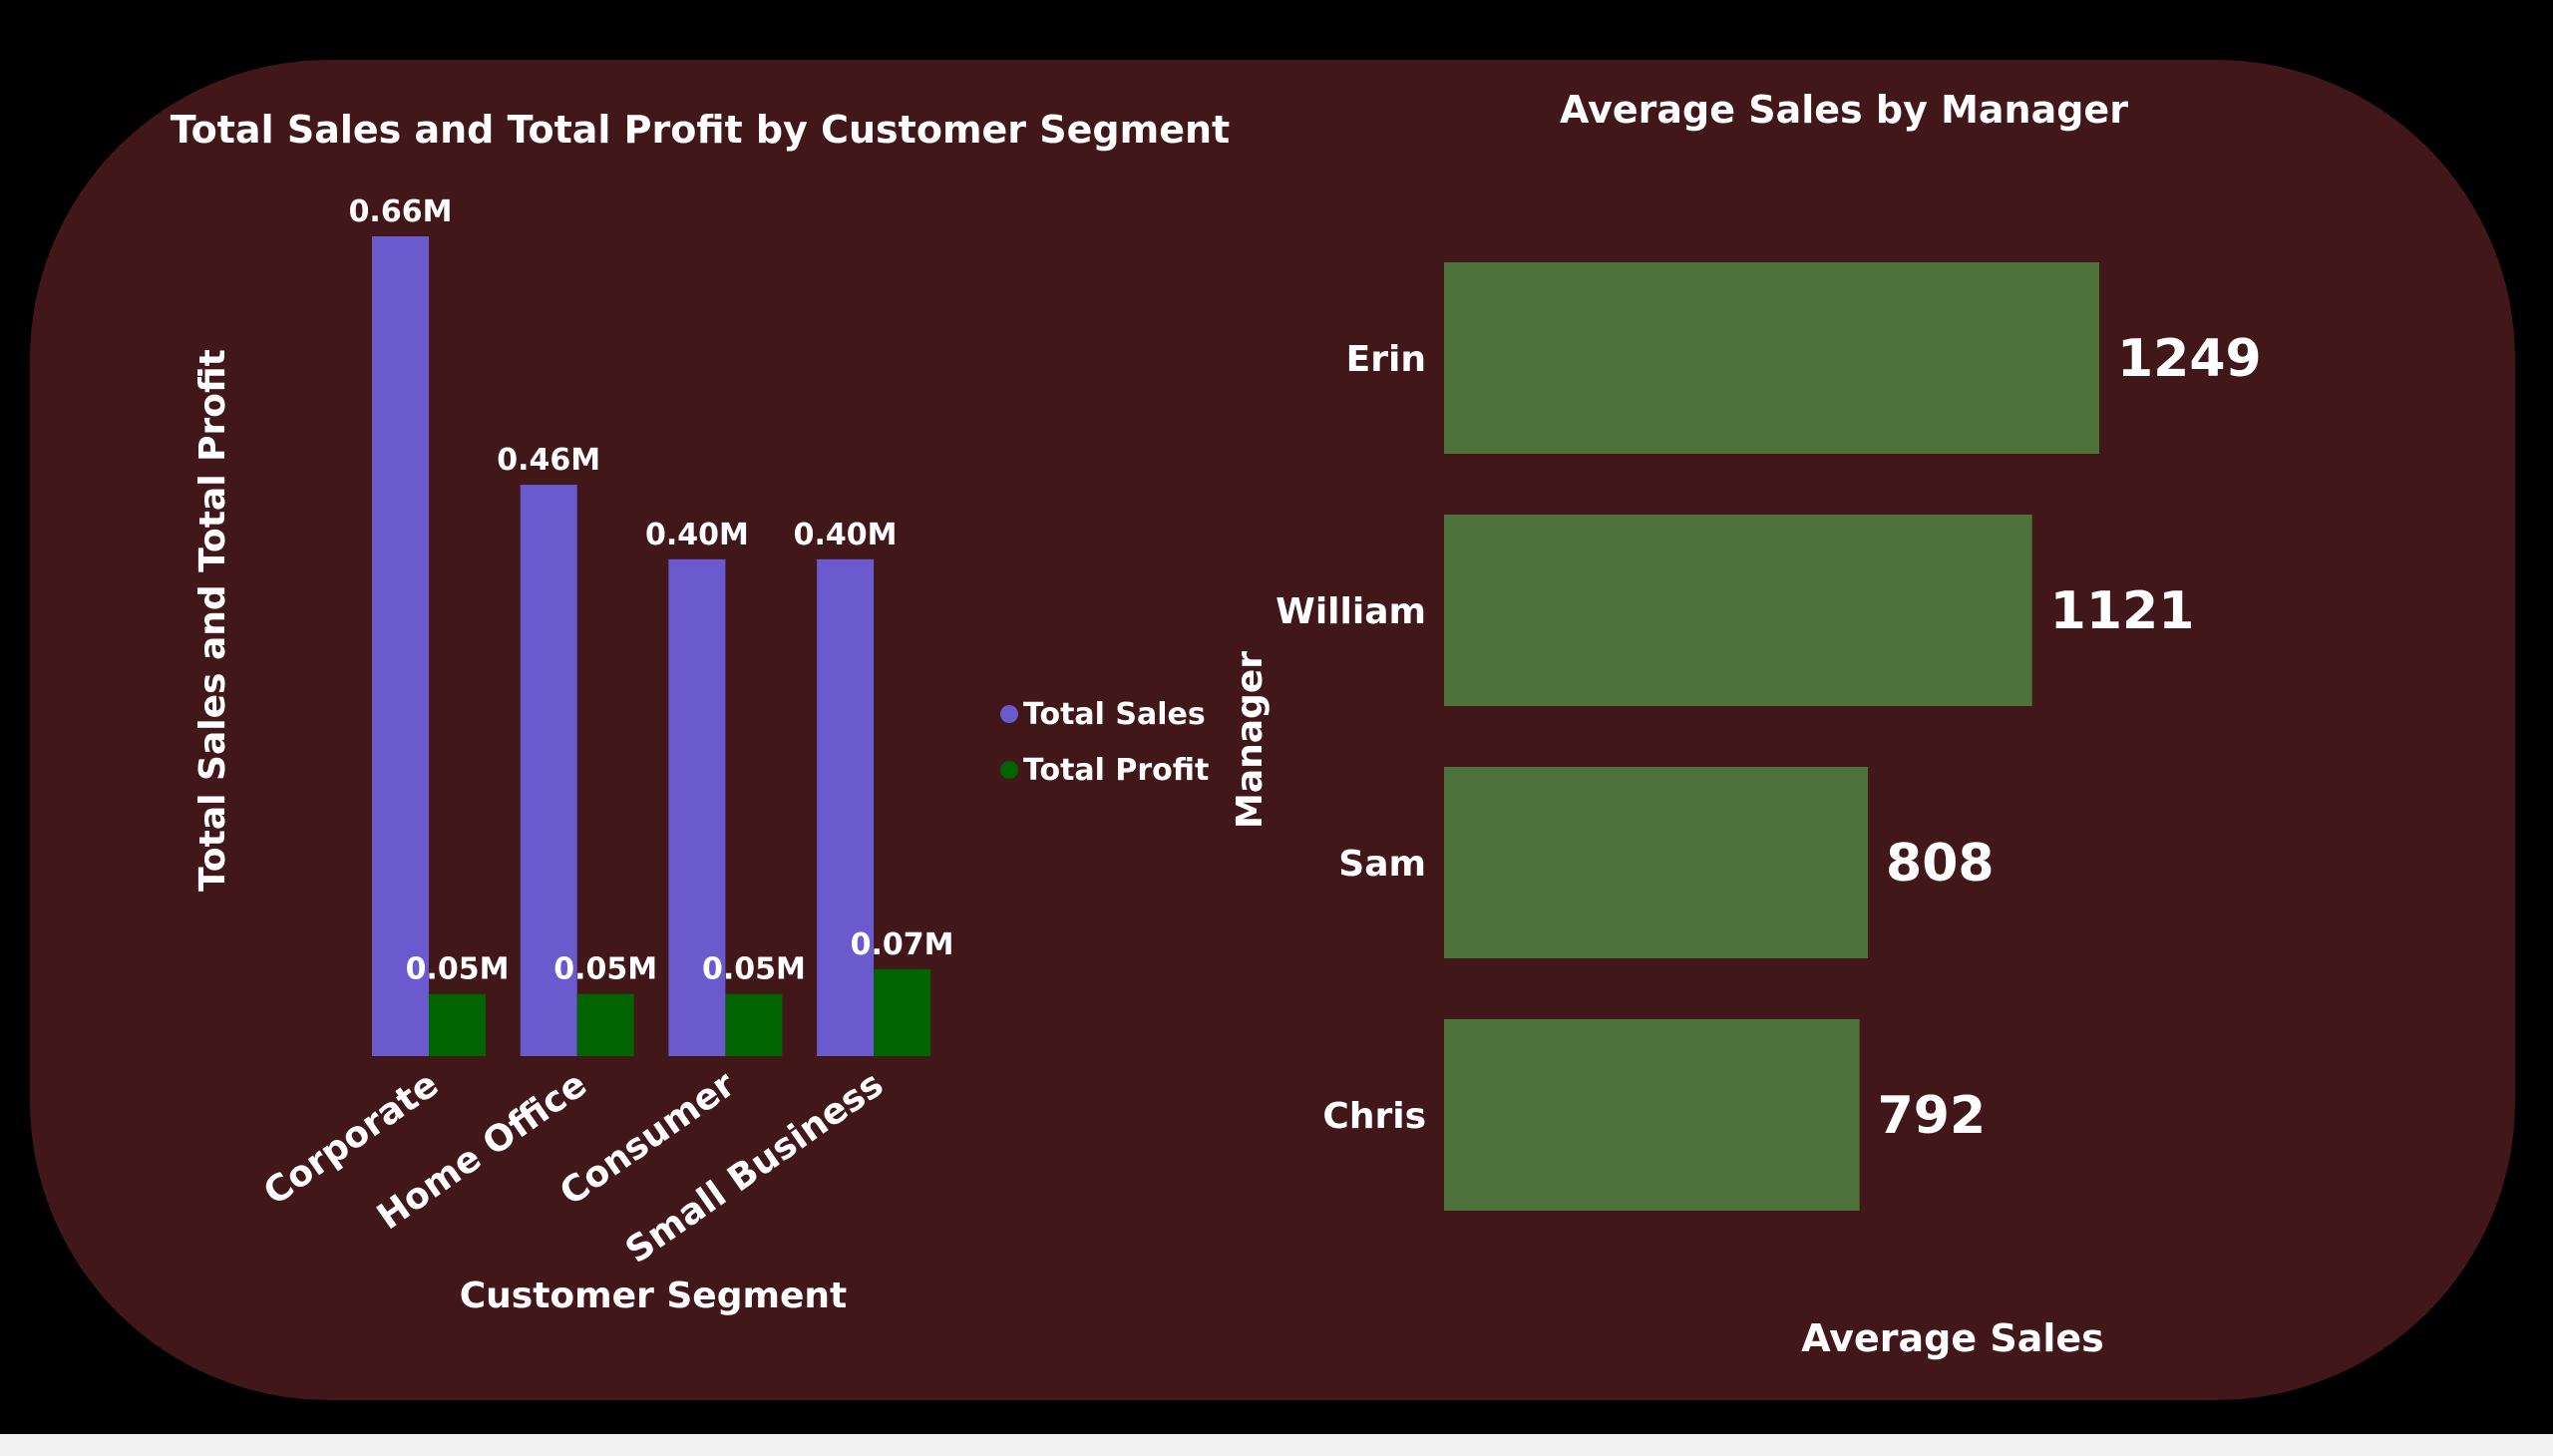  What do you see at coordinates (213, 620) in the screenshot?
I see `segment-chart-ylabel: Total Sales and Total Profit` at bounding box center [213, 620].